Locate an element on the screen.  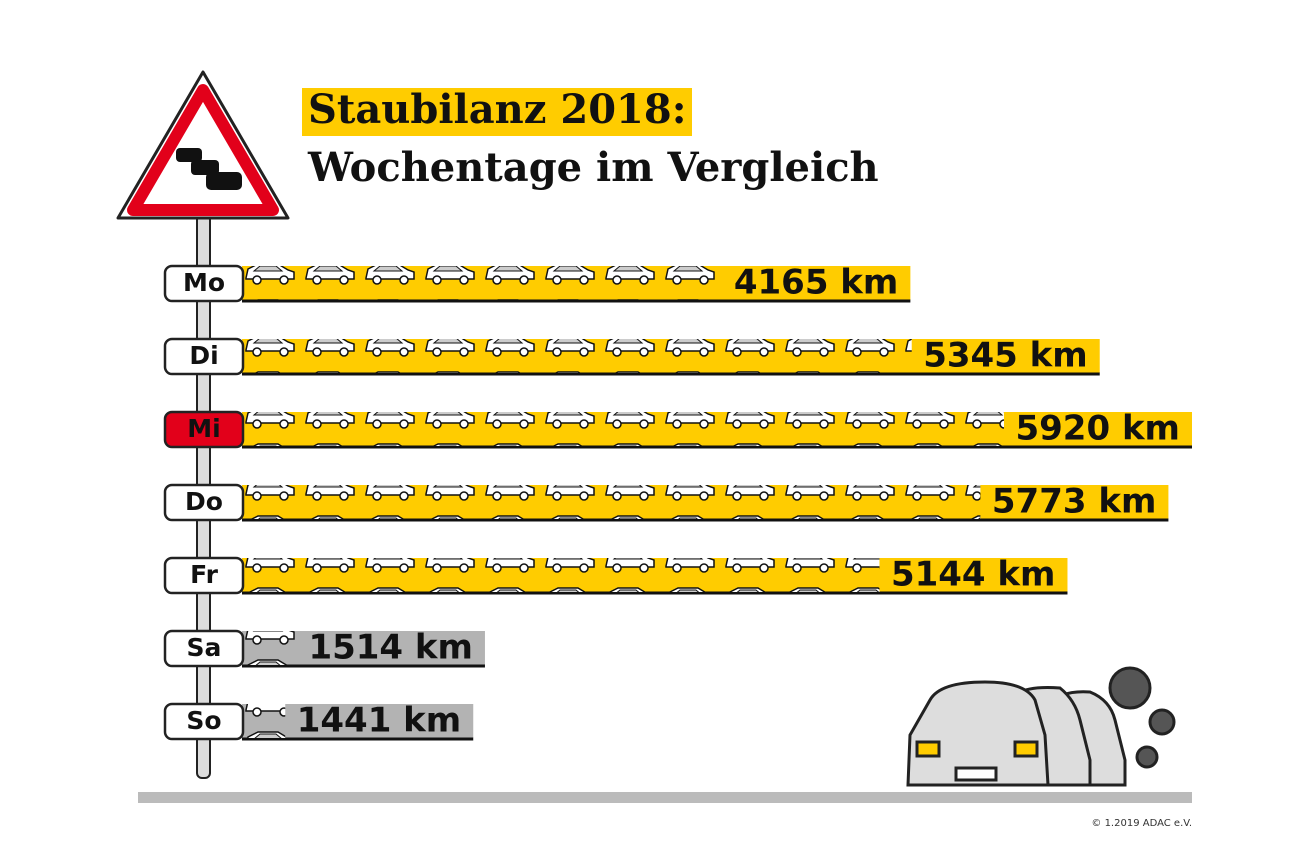
category-label: So is located at coordinates (203, 720).